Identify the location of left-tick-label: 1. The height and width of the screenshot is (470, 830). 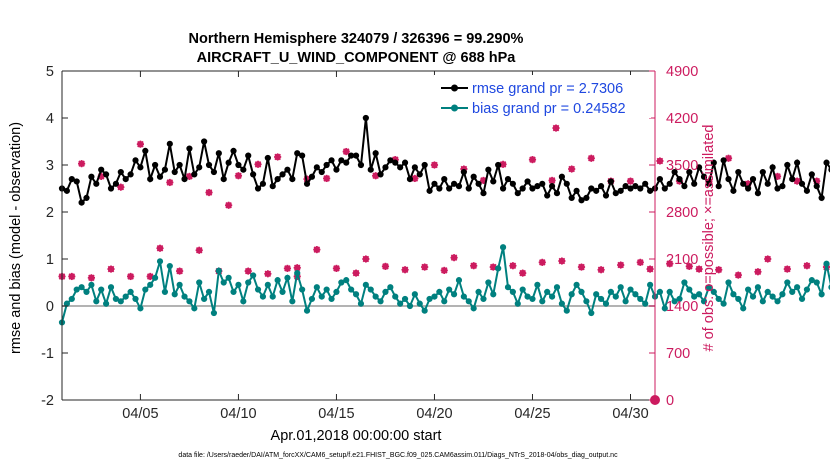
(50, 260).